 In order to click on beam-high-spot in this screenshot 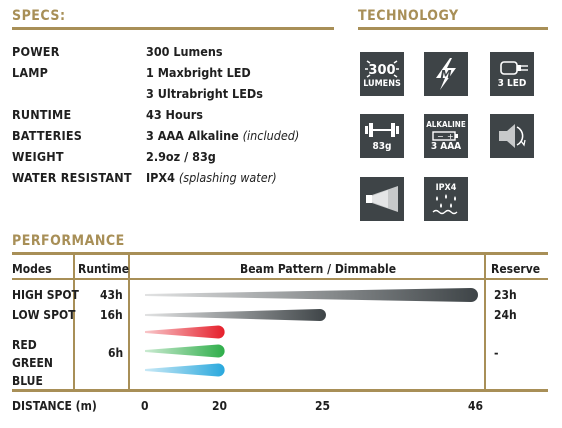, I will do `click(311, 295)`.